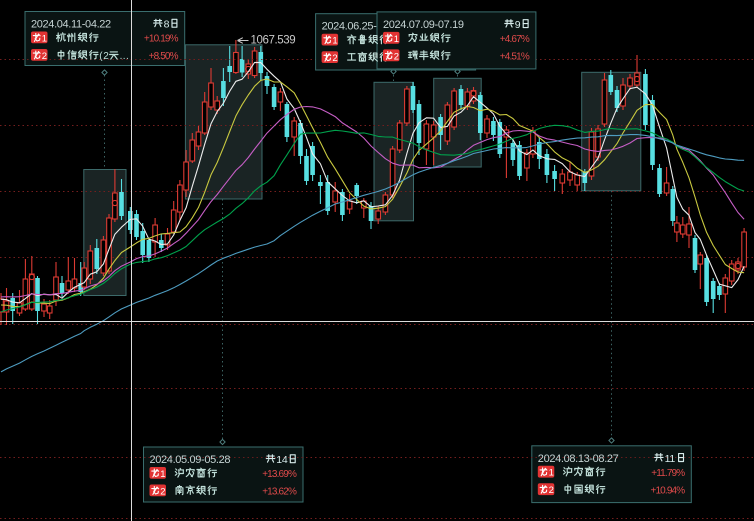 The image size is (754, 521). Describe the element at coordinates (578, 459) in the screenshot. I see `svg-text: 2024.08.13-08.27` at that location.